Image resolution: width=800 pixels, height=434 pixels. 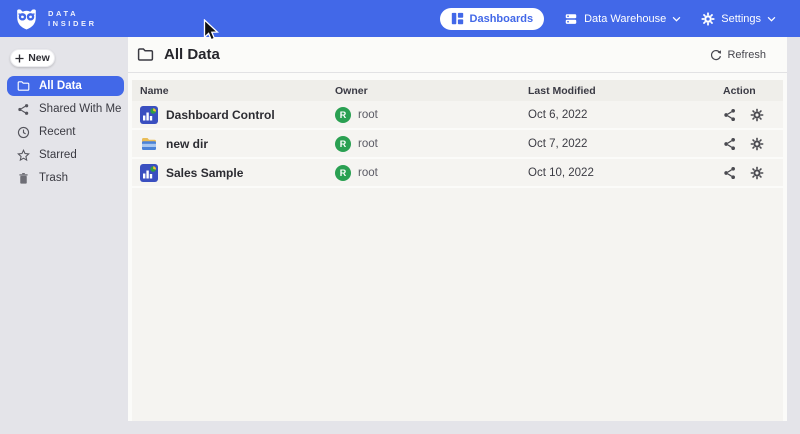 I want to click on file-name: new dir, so click(x=187, y=143).